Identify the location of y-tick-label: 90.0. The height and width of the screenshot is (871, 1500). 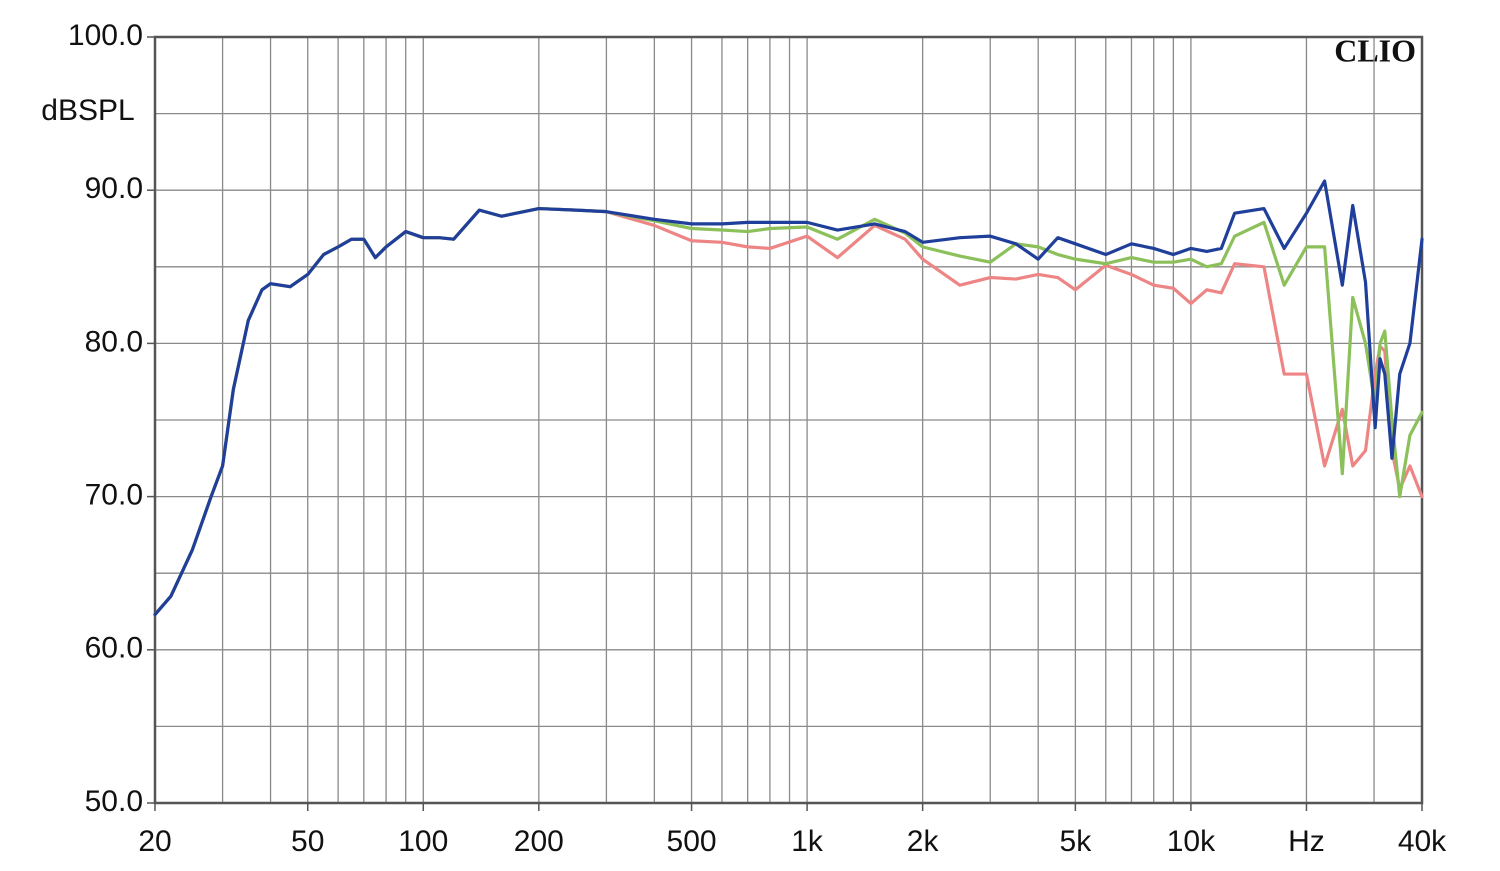
(114, 188).